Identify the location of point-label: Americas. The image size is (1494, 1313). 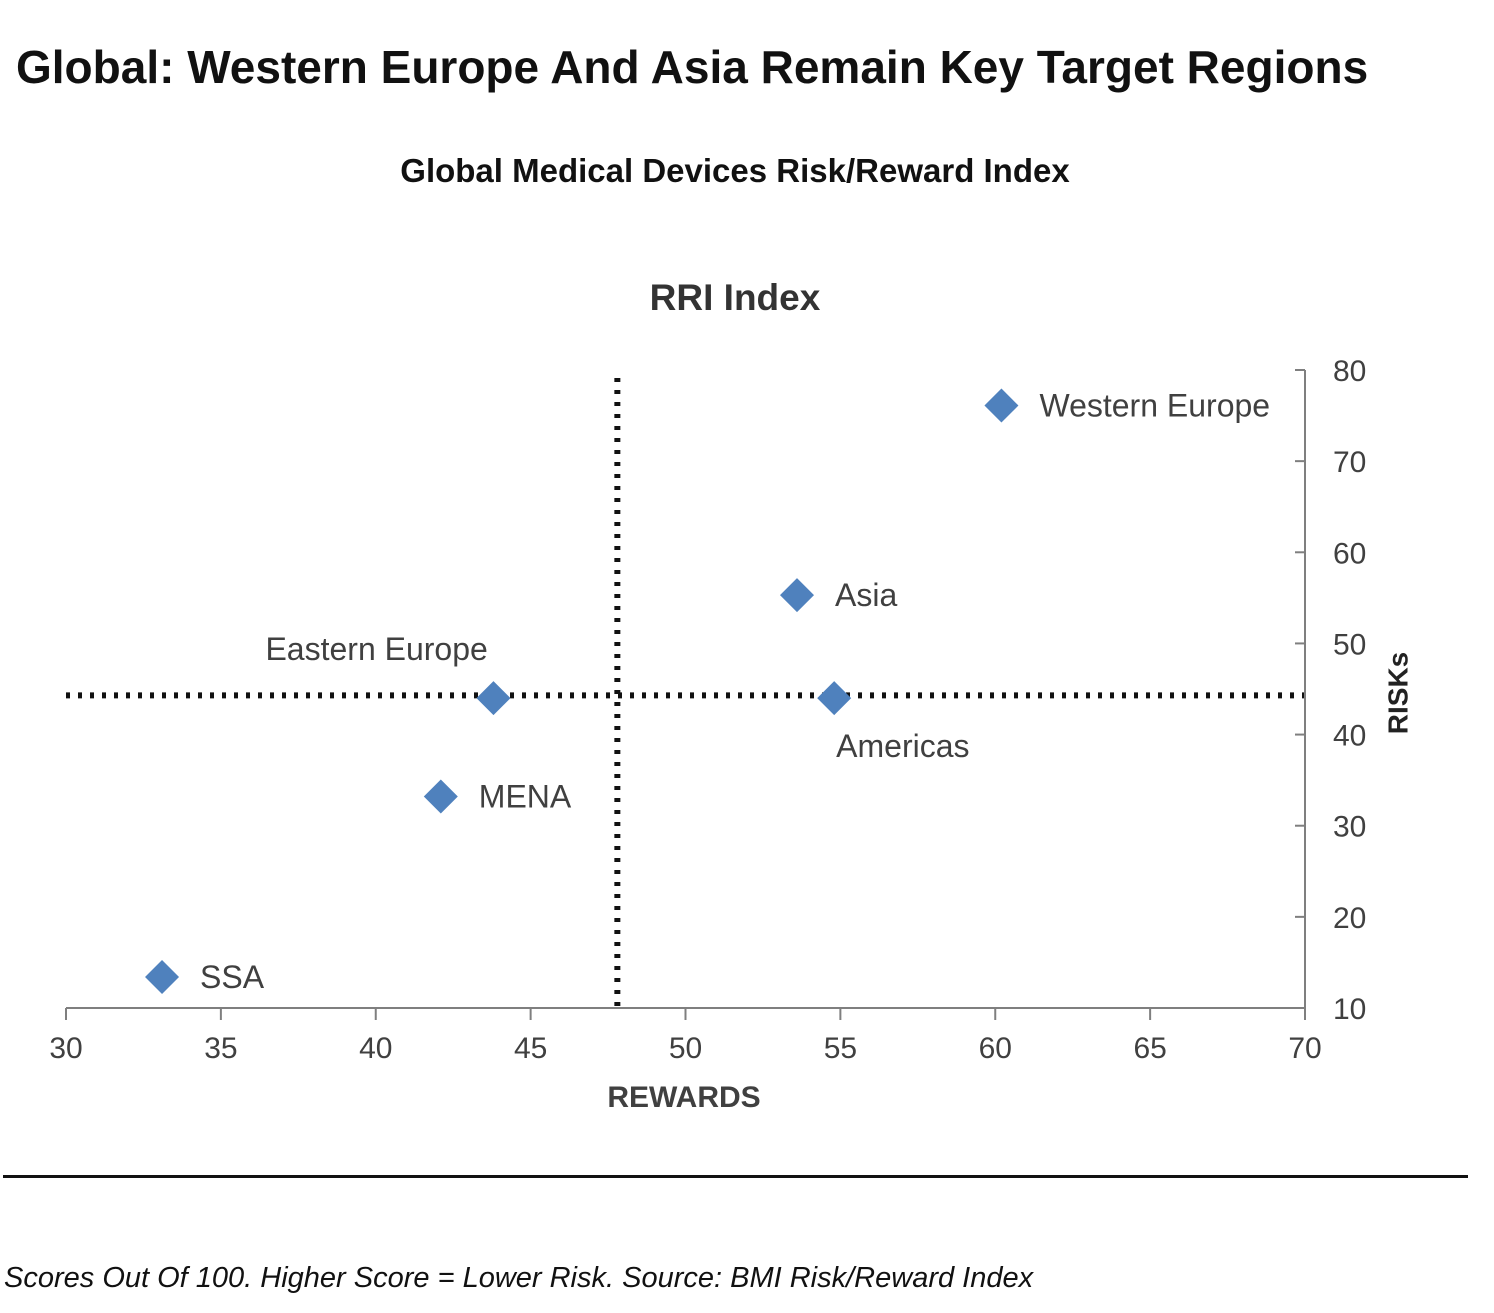
(902, 746).